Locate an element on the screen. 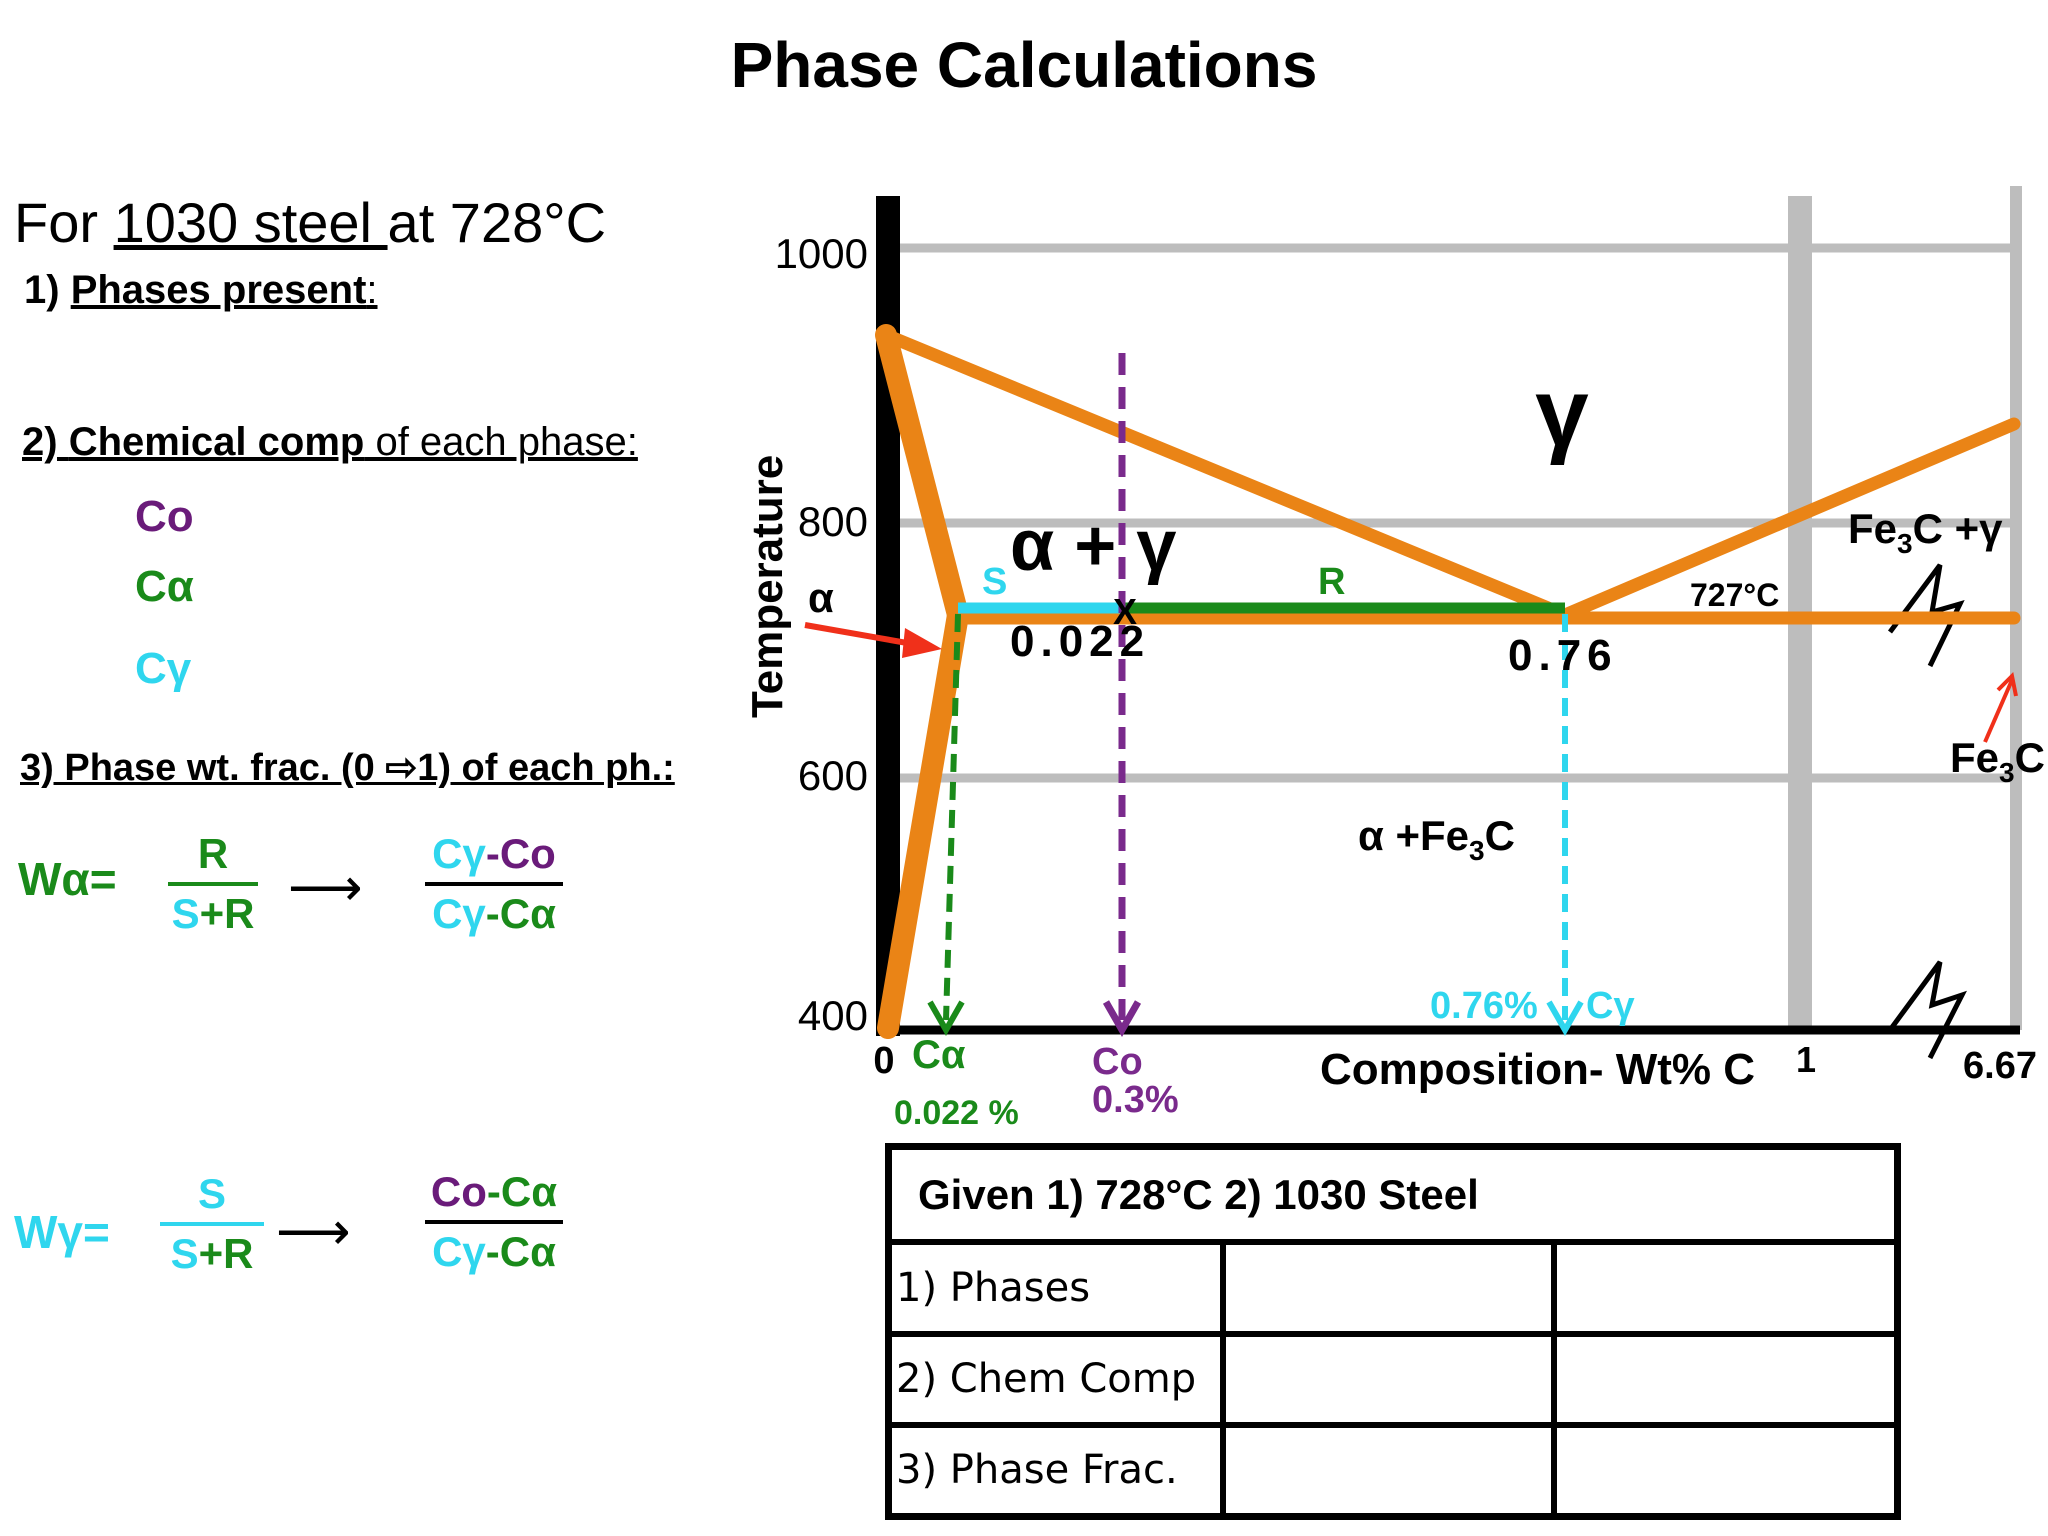 This screenshot has width=2048, height=1536. label-727c: 727°C is located at coordinates (1734, 595).